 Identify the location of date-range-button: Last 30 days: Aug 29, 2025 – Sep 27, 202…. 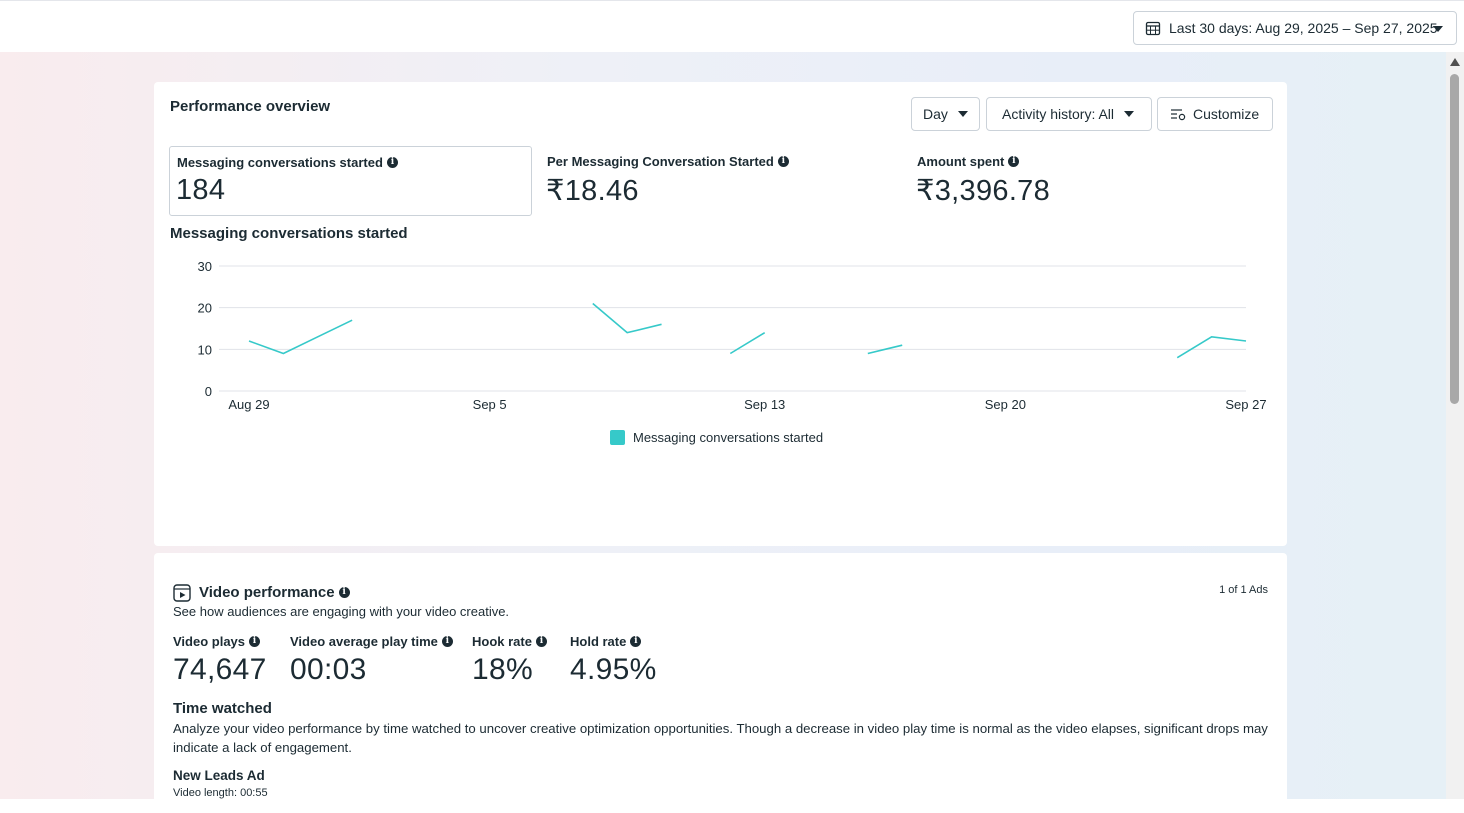
(1295, 28).